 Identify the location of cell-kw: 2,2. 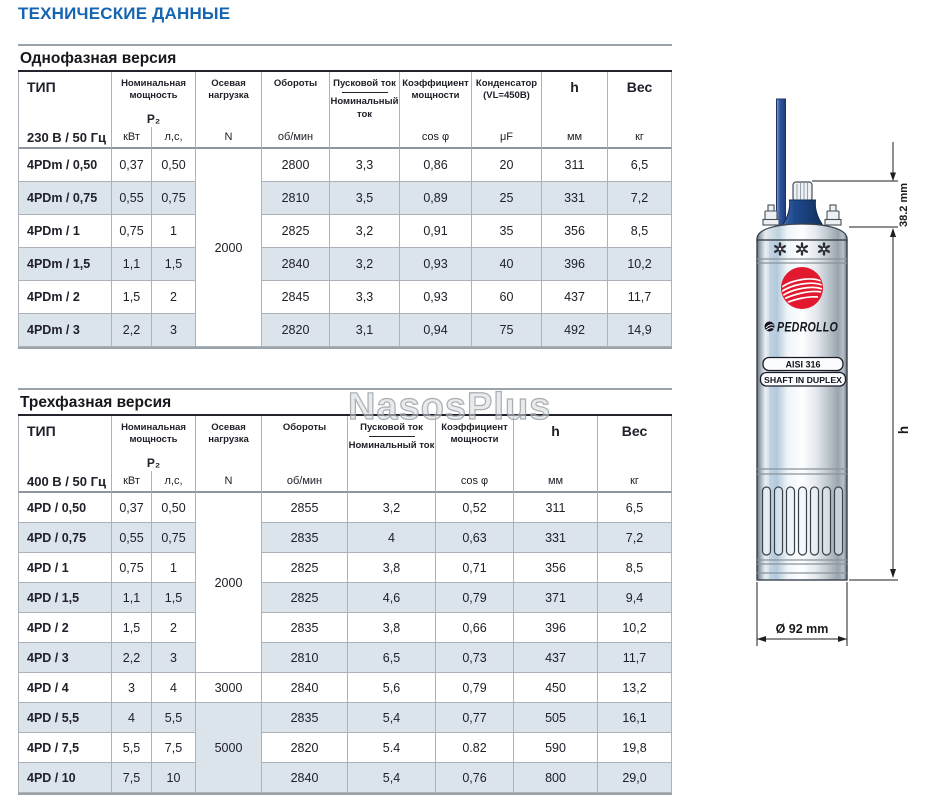
(132, 331).